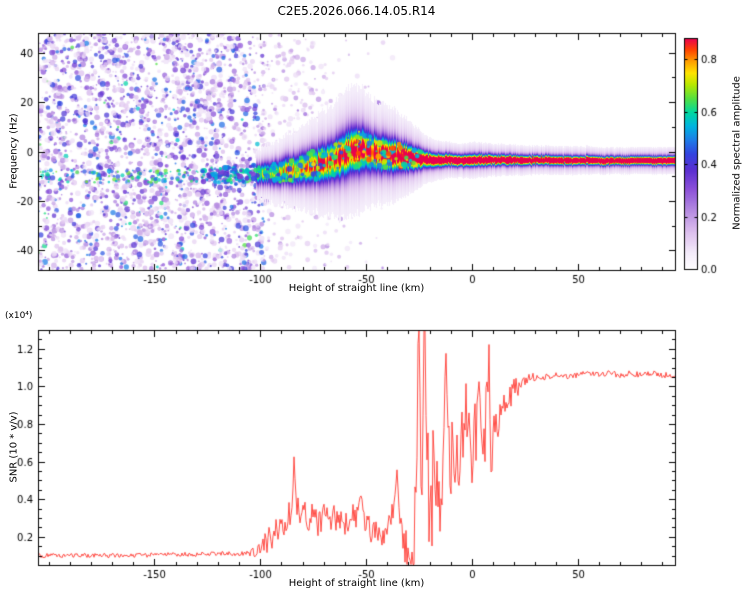 This screenshot has height=600, width=750. Describe the element at coordinates (356, 583) in the screenshot. I see `snr-xaxis-label: Height of straight line (km)` at that location.